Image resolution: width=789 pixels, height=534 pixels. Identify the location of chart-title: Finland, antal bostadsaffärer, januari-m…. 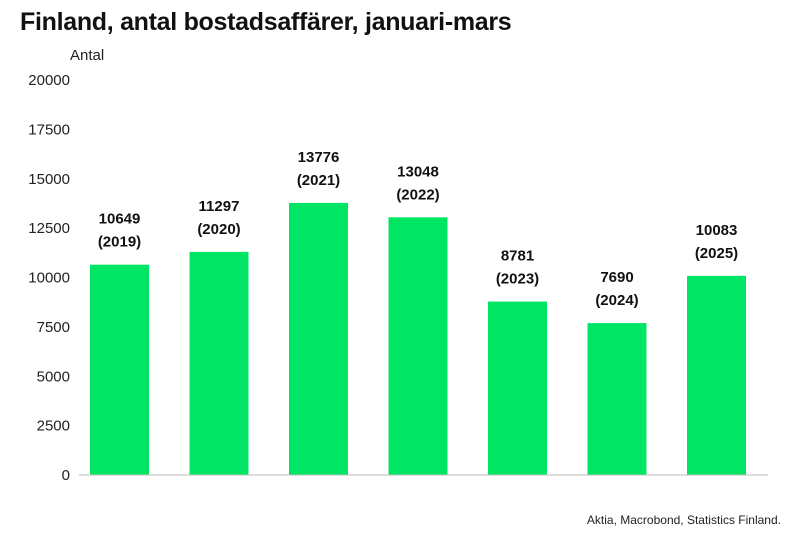
(266, 22).